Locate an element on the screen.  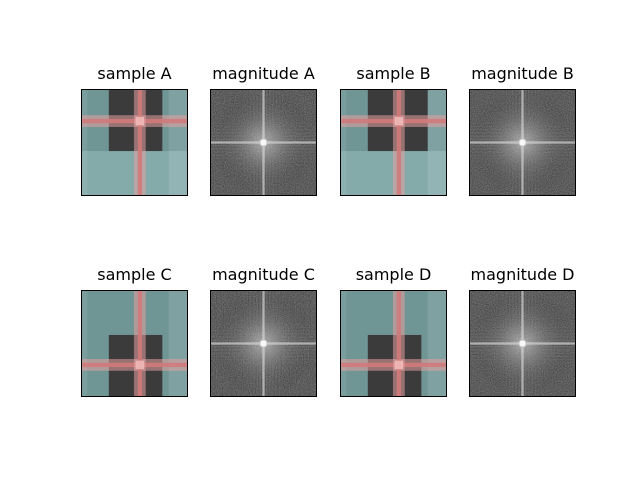
panel-title-plaid-c: sample C is located at coordinates (134, 274).